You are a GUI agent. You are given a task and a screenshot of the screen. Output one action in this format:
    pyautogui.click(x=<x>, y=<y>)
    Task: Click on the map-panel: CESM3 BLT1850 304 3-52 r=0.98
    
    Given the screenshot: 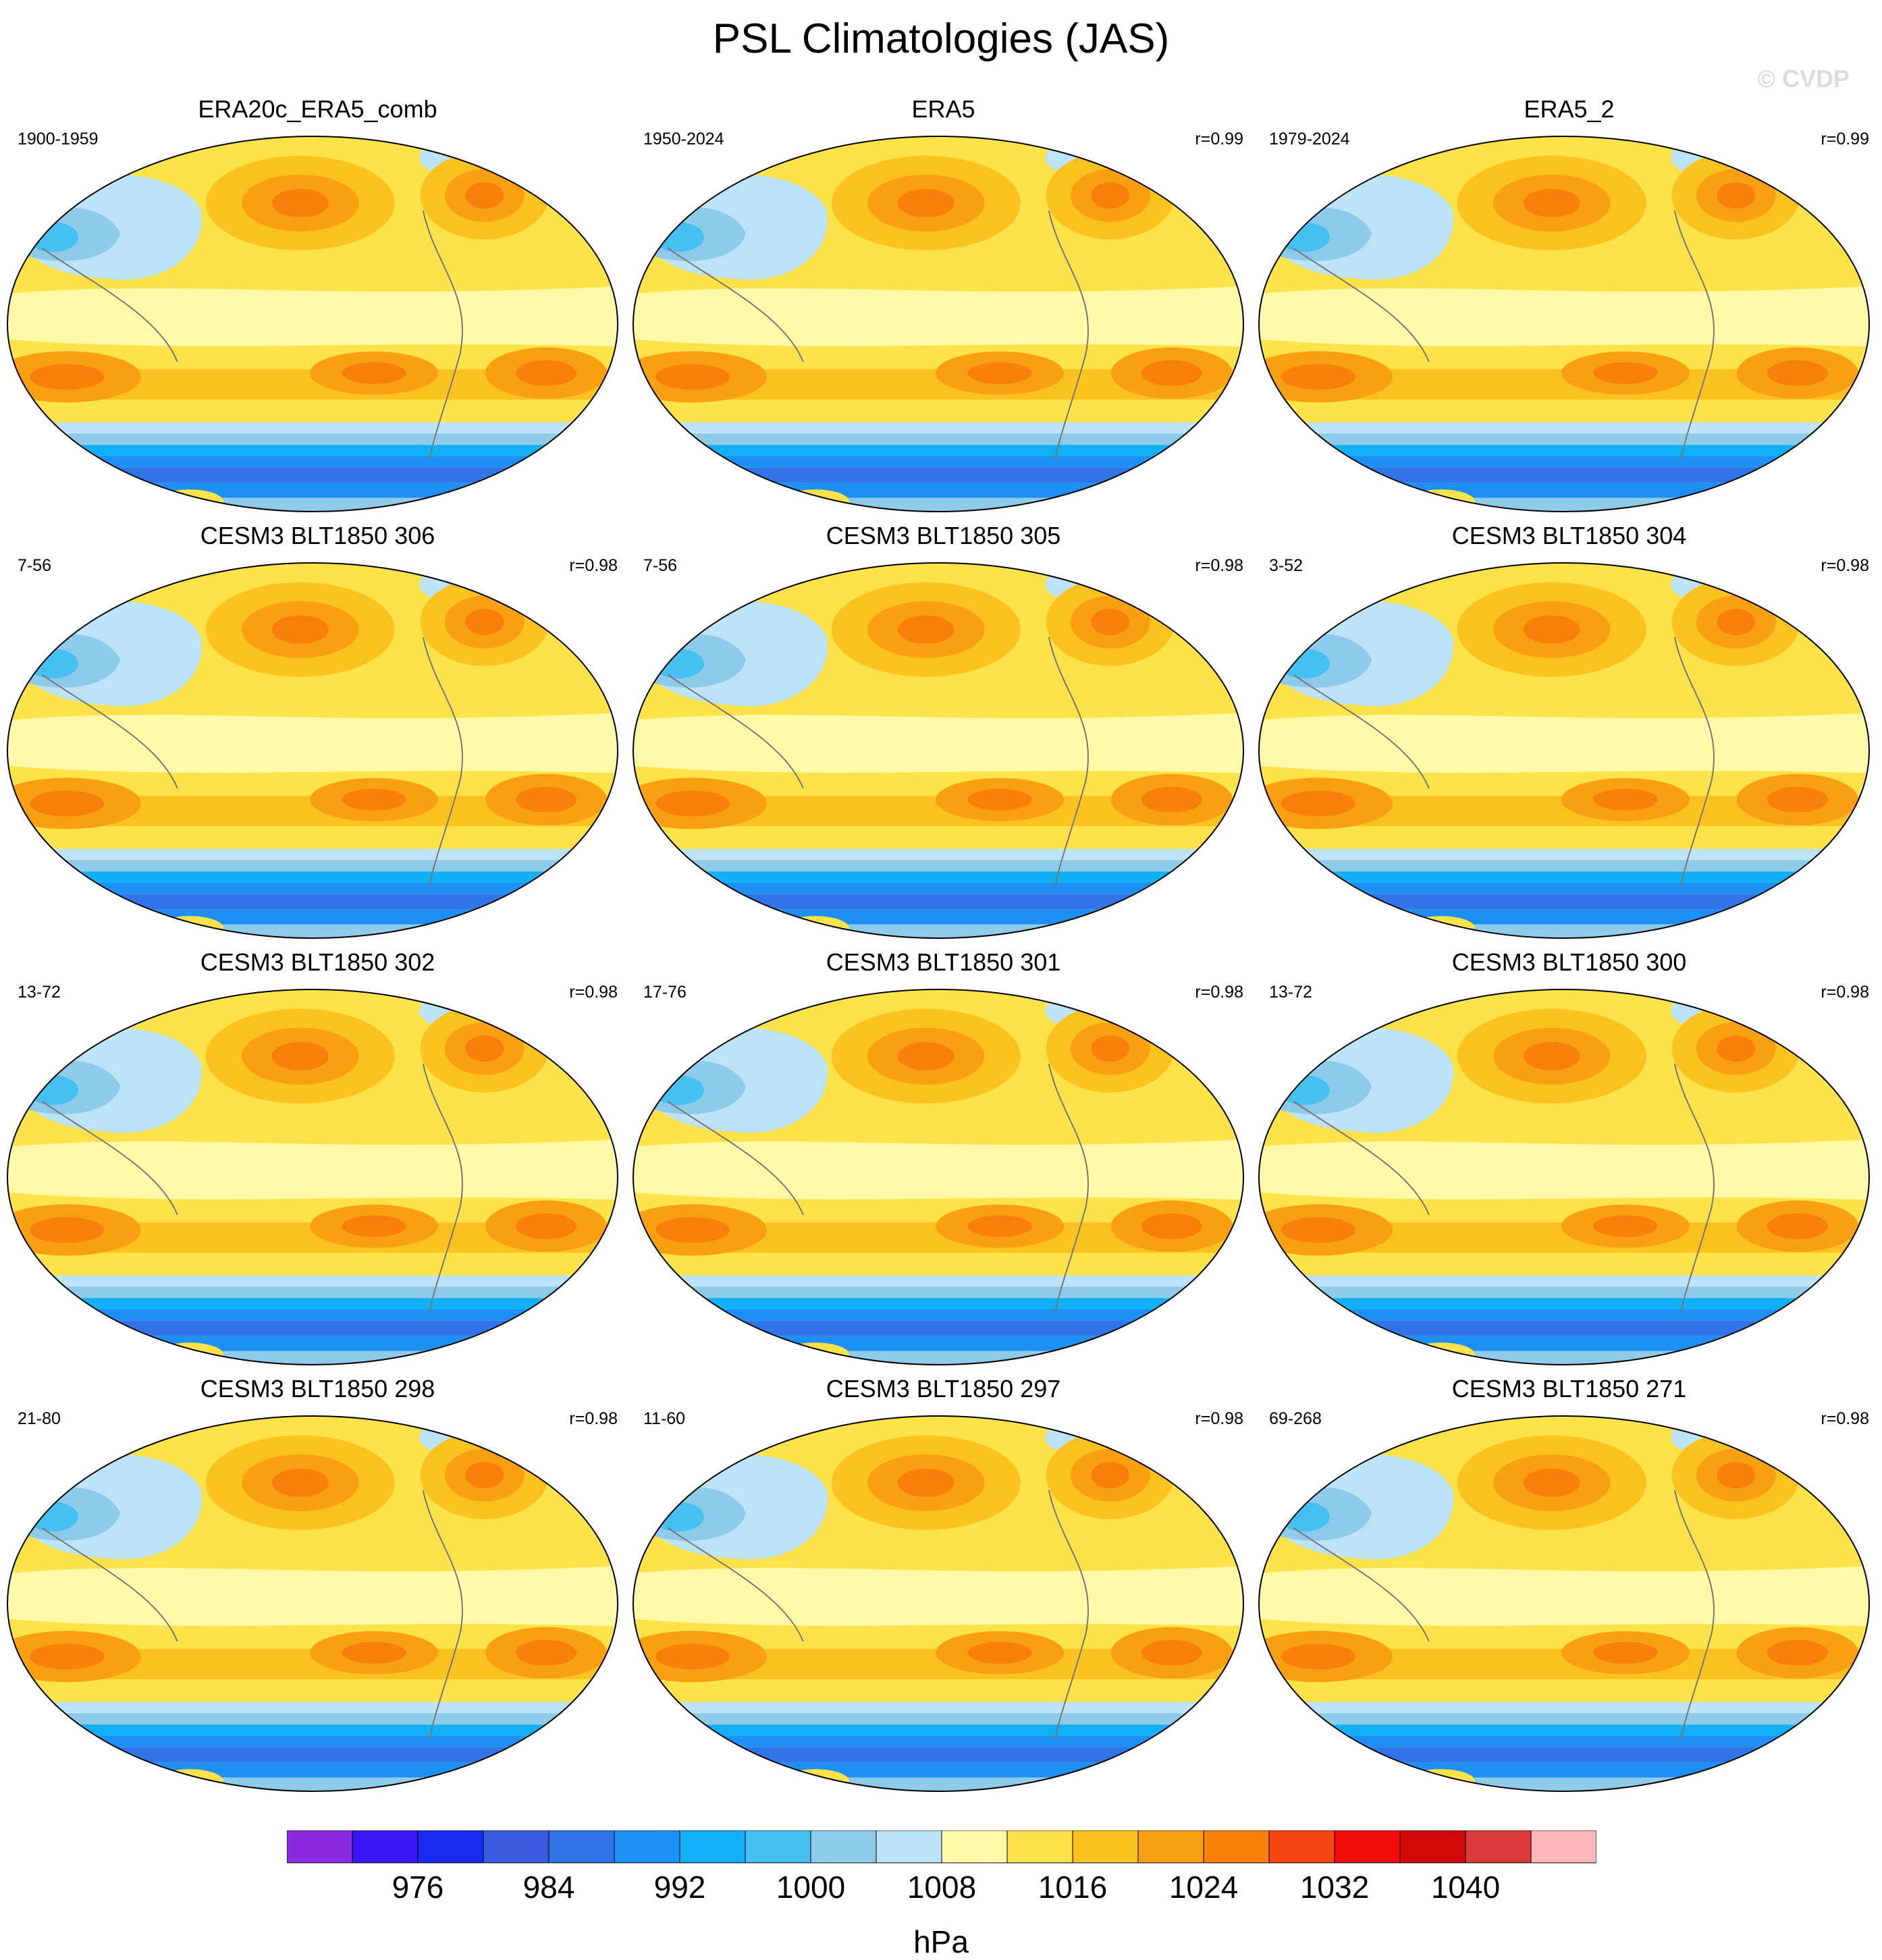 What is the action you would take?
    pyautogui.click(x=1569, y=733)
    